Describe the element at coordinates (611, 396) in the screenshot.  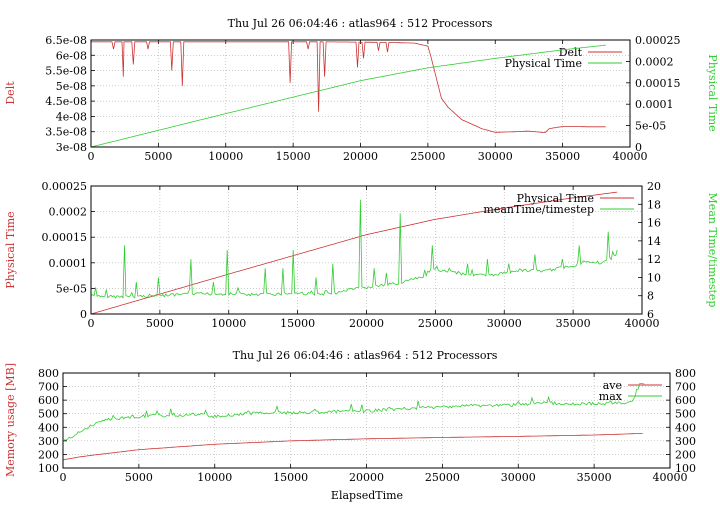
I see `legend-label: max` at that location.